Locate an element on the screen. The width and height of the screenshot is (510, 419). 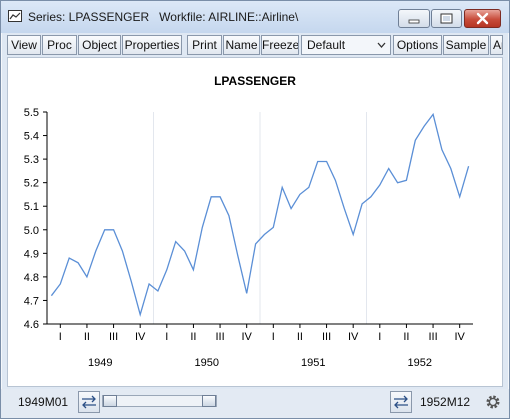
close-button is located at coordinates (482, 18).